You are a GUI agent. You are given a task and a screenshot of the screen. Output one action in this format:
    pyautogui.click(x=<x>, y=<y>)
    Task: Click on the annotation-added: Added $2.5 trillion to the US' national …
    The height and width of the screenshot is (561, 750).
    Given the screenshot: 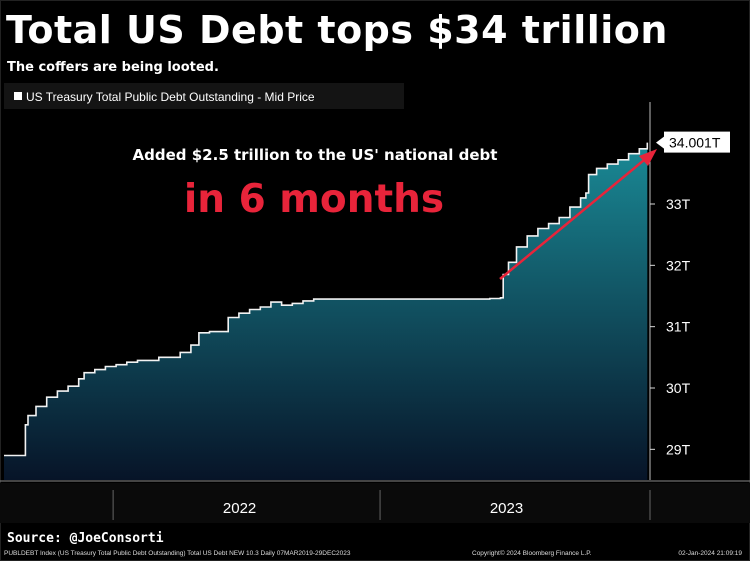 What is the action you would take?
    pyautogui.click(x=315, y=155)
    